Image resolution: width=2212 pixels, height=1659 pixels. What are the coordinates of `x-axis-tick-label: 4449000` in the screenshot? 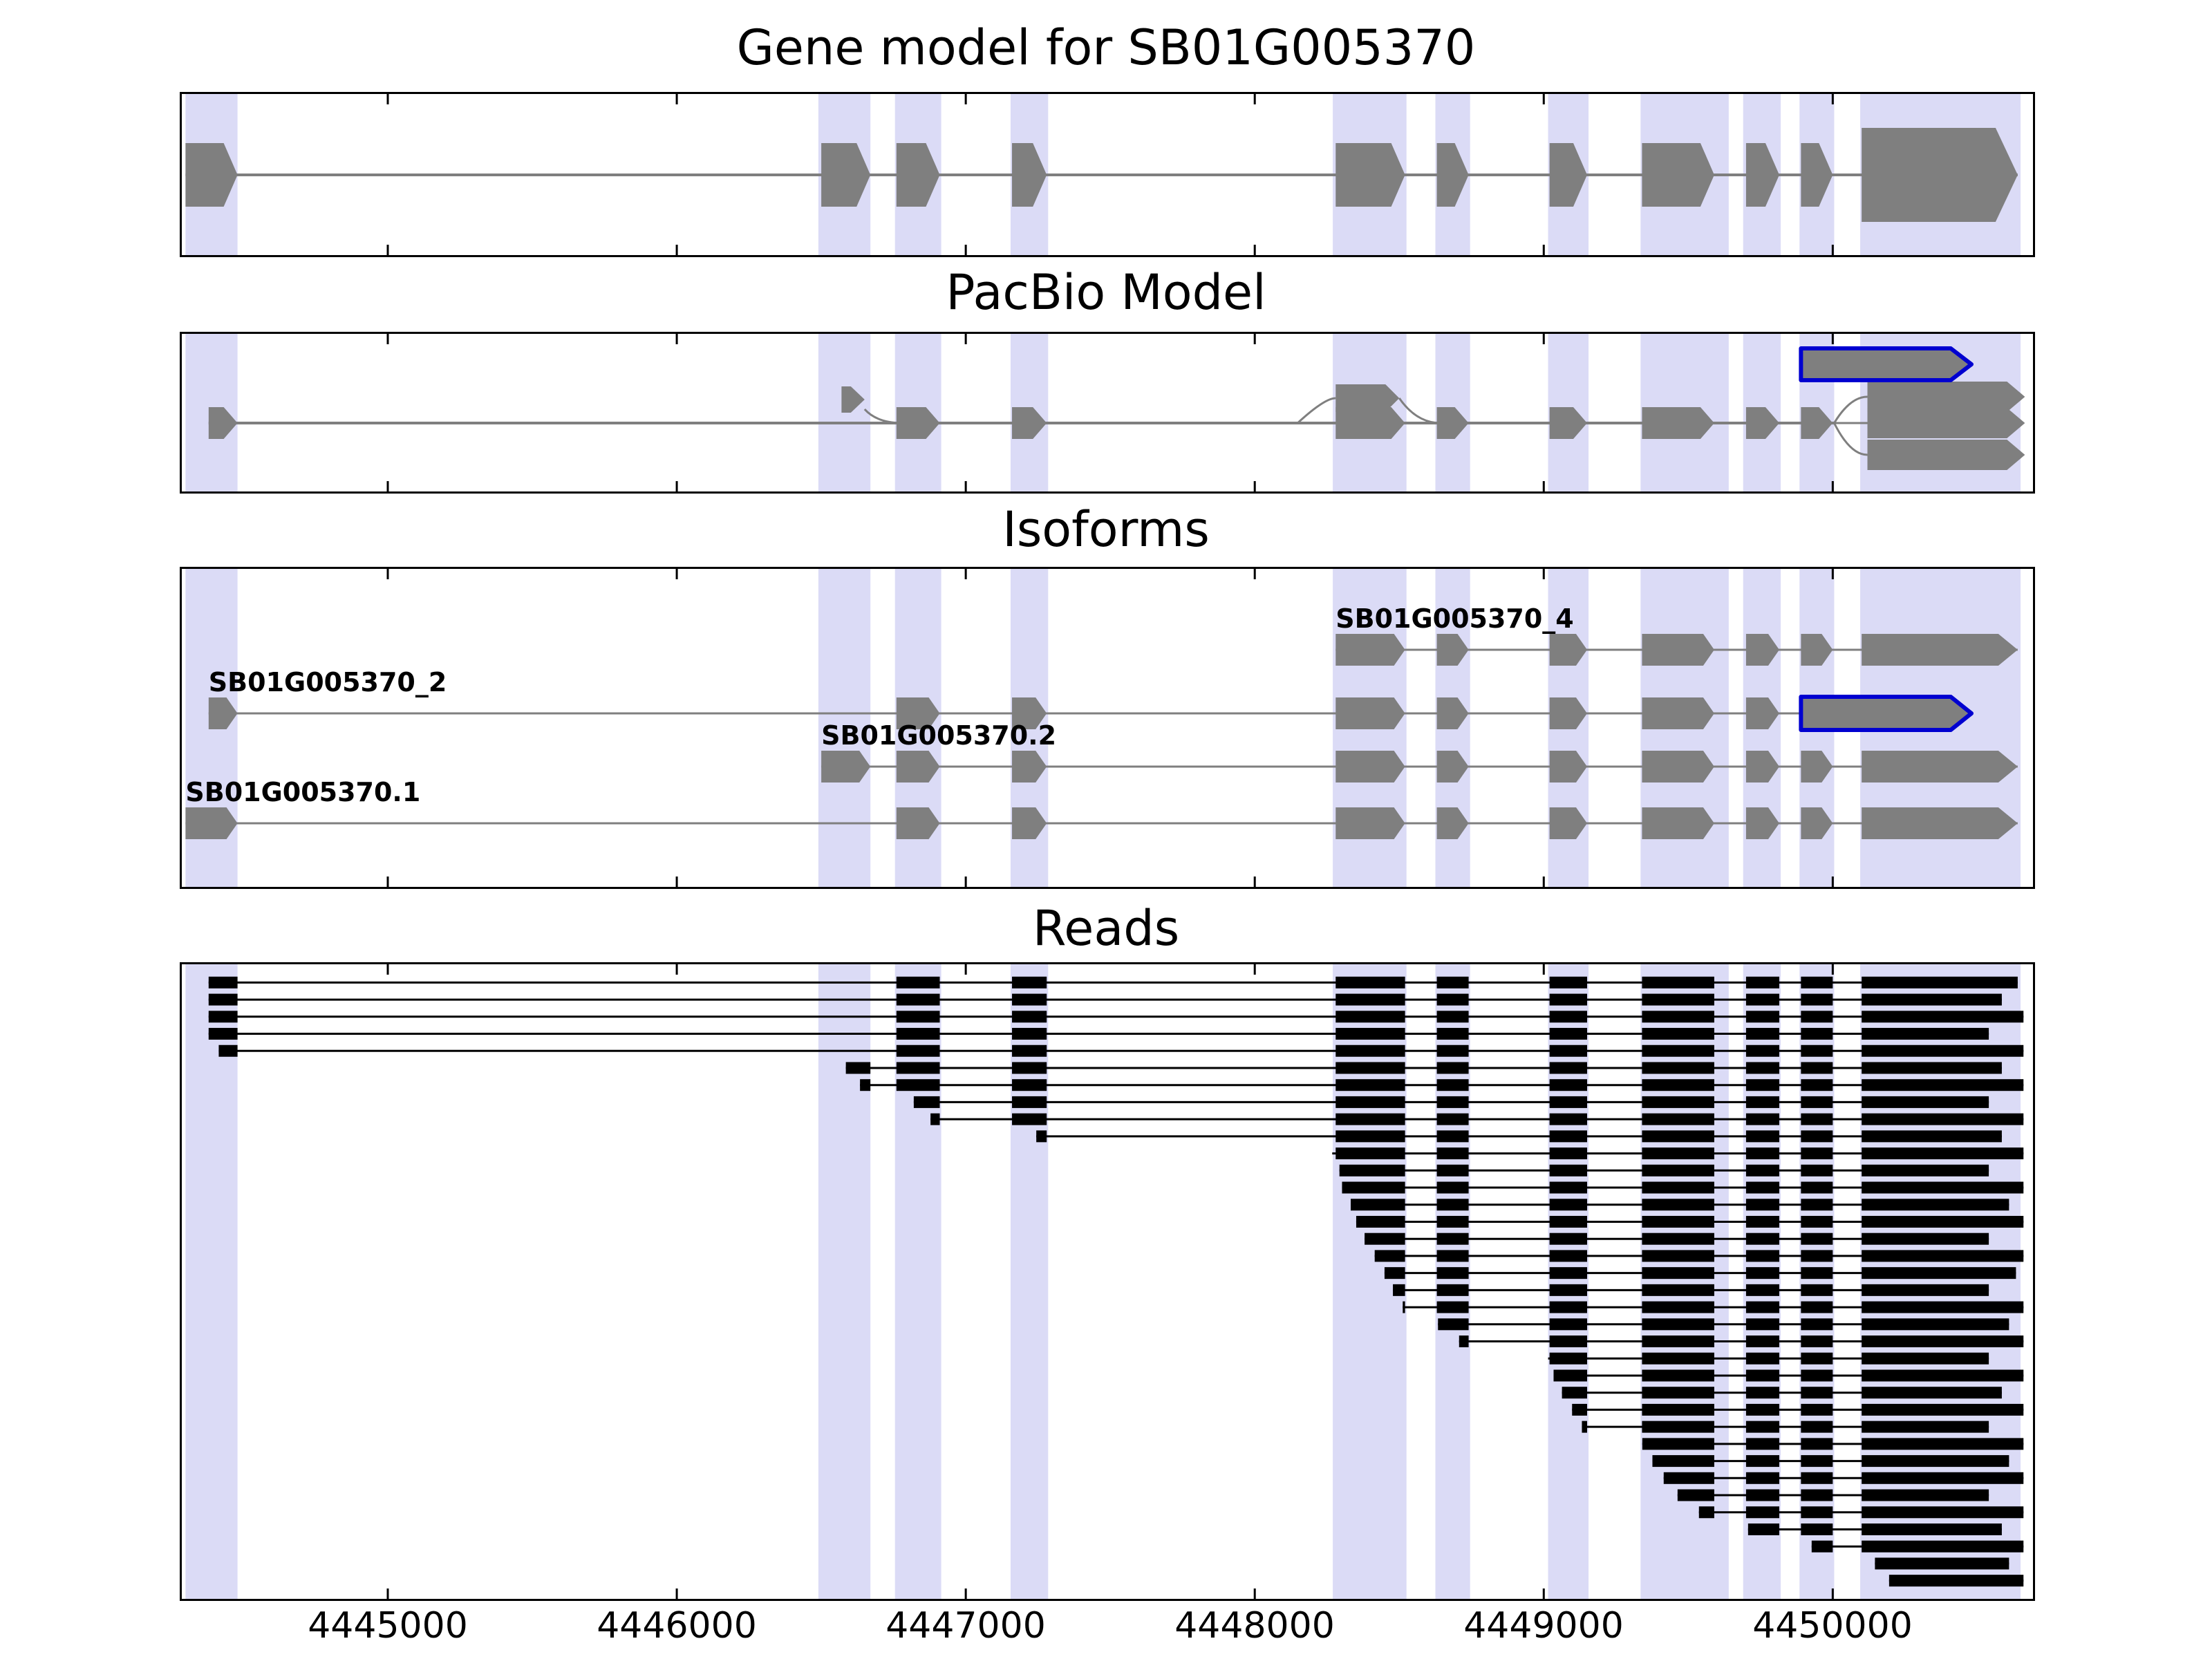 It's located at (1544, 1626).